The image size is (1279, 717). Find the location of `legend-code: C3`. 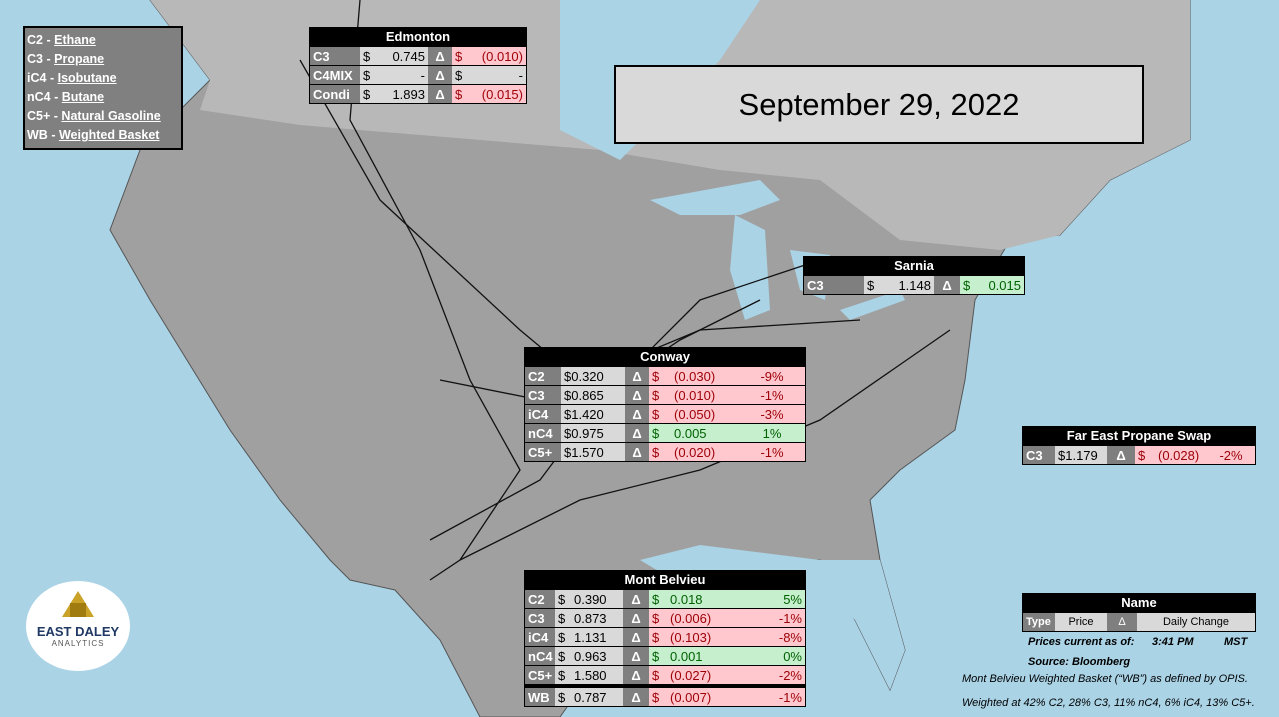

legend-code: C3 is located at coordinates (35, 59).